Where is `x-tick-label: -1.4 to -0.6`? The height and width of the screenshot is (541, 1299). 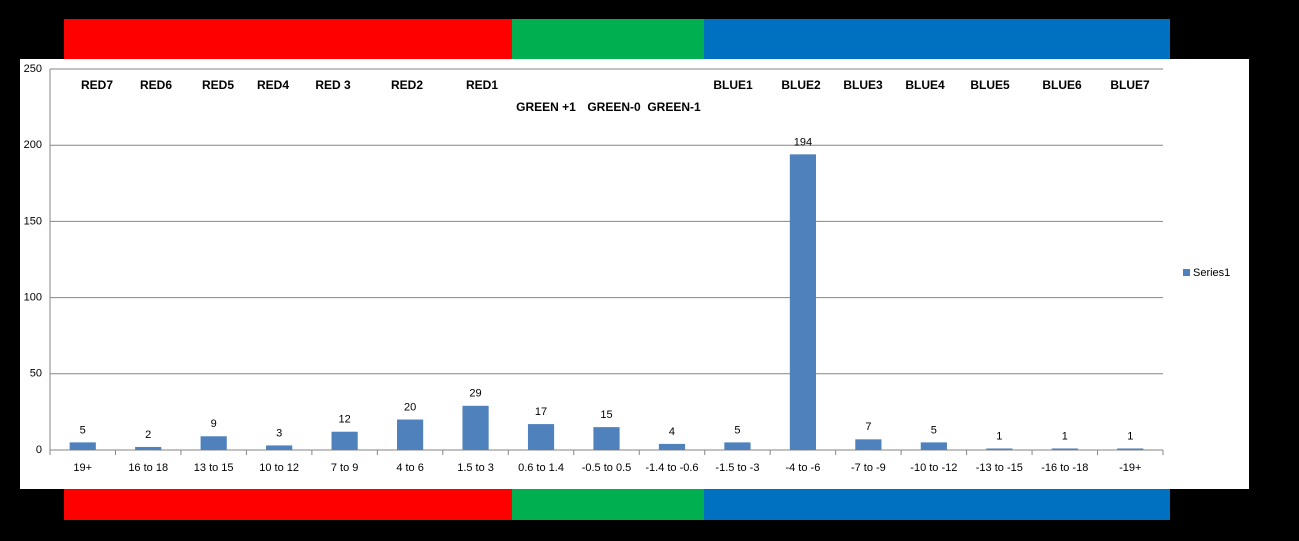 x-tick-label: -1.4 to -0.6 is located at coordinates (671, 468).